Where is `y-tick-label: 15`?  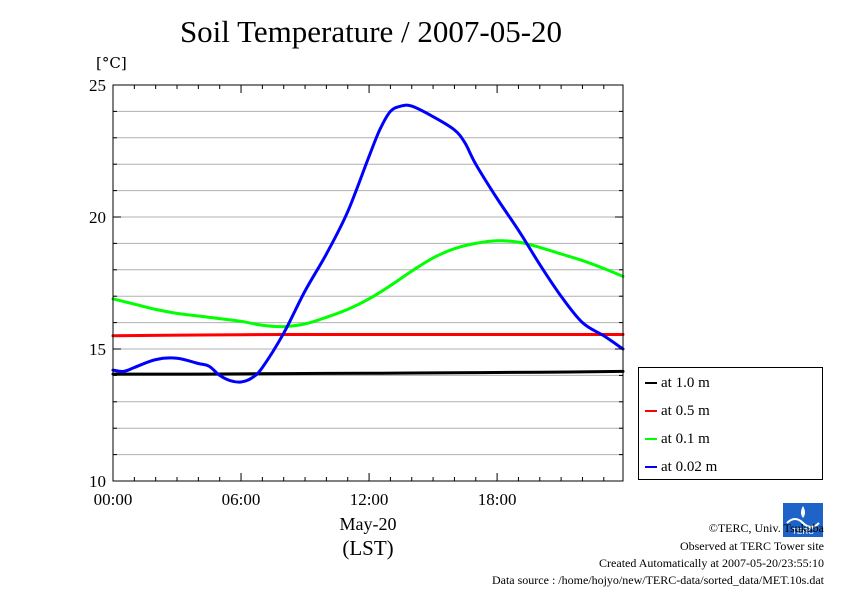 y-tick-label: 15 is located at coordinates (97, 349).